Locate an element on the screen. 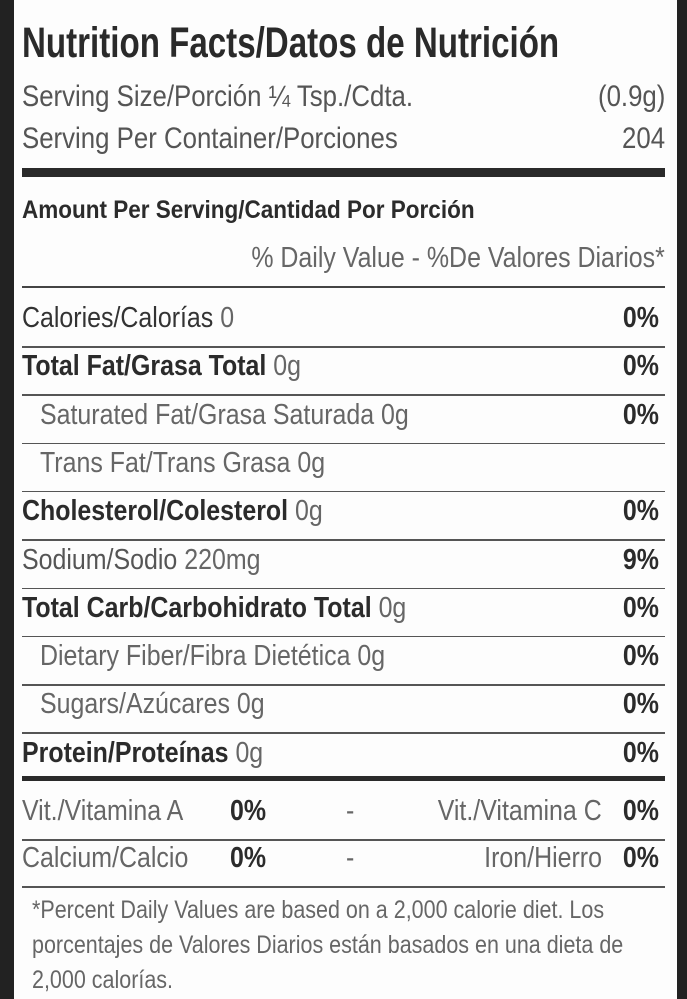  nutrient-amount: 0 is located at coordinates (227, 318).